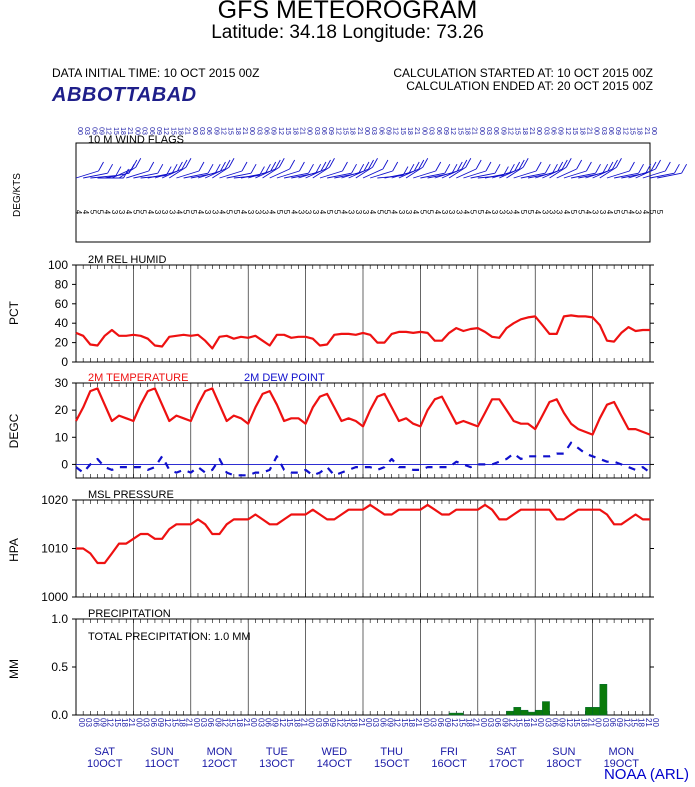 This screenshot has width=695, height=787. I want to click on hour-label: 00, so click(138, 722).